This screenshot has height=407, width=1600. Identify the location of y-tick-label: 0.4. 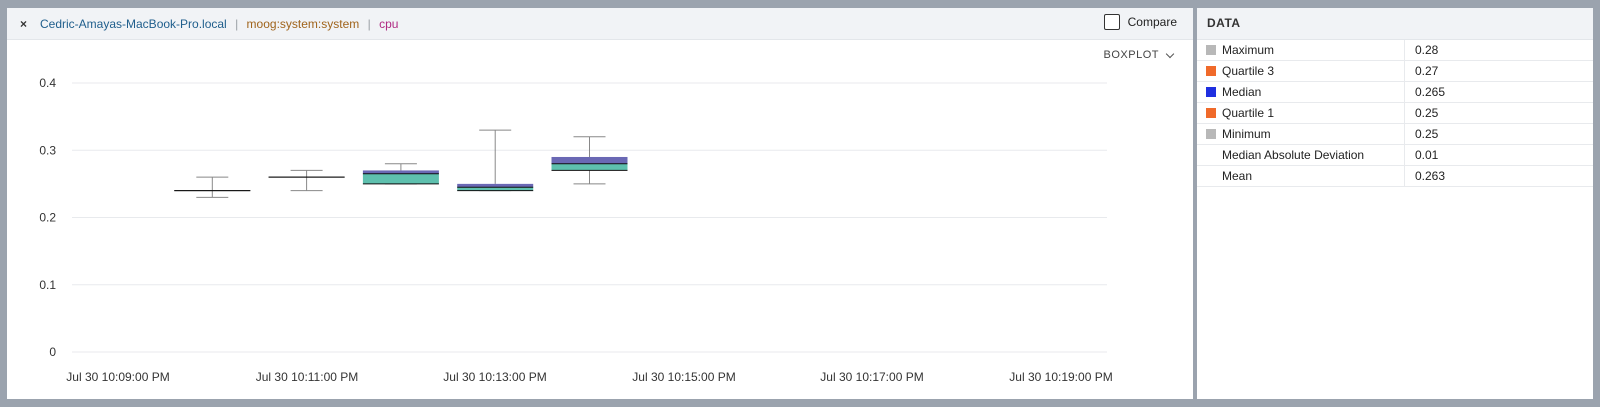
(47, 83).